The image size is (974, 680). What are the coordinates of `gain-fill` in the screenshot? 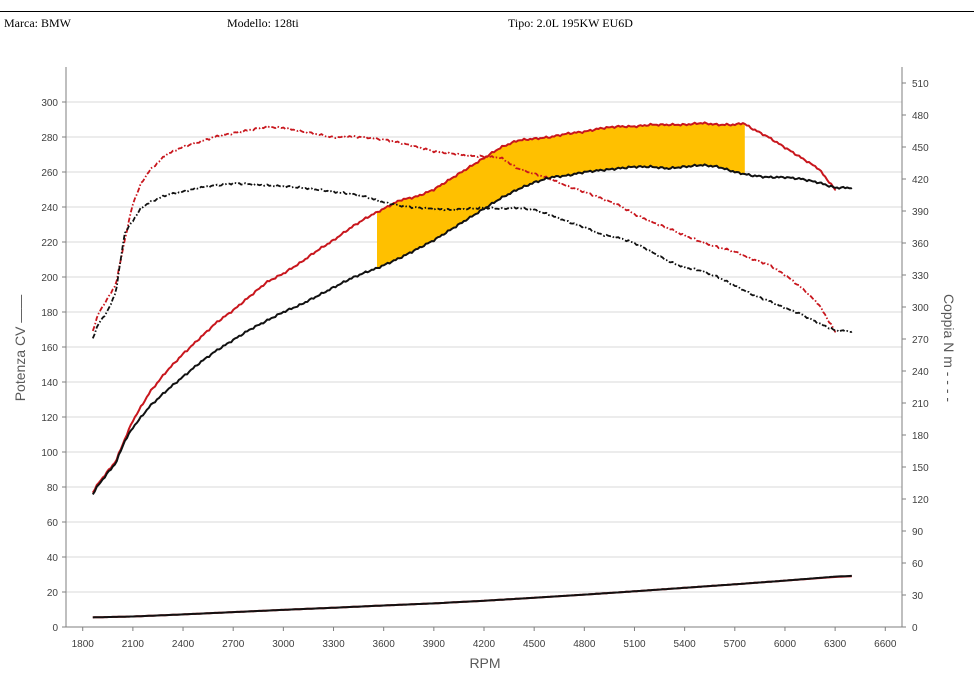 It's located at (561, 196).